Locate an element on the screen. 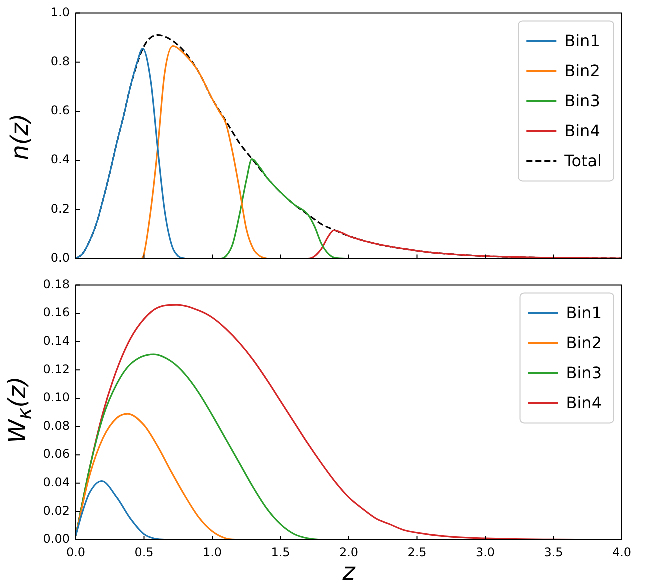 This screenshot has width=657, height=587. x-tick-label: 3.0 is located at coordinates (486, 552).